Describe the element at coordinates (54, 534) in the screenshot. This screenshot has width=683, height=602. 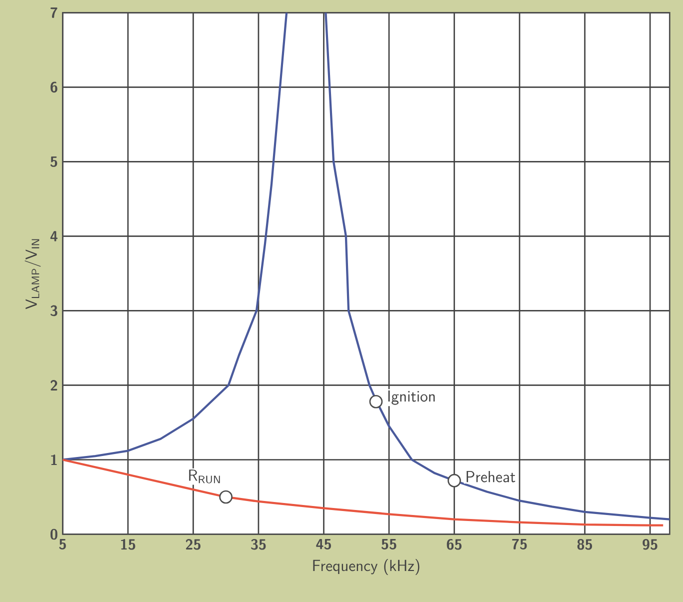
I see `y-tick-label: 0` at that location.